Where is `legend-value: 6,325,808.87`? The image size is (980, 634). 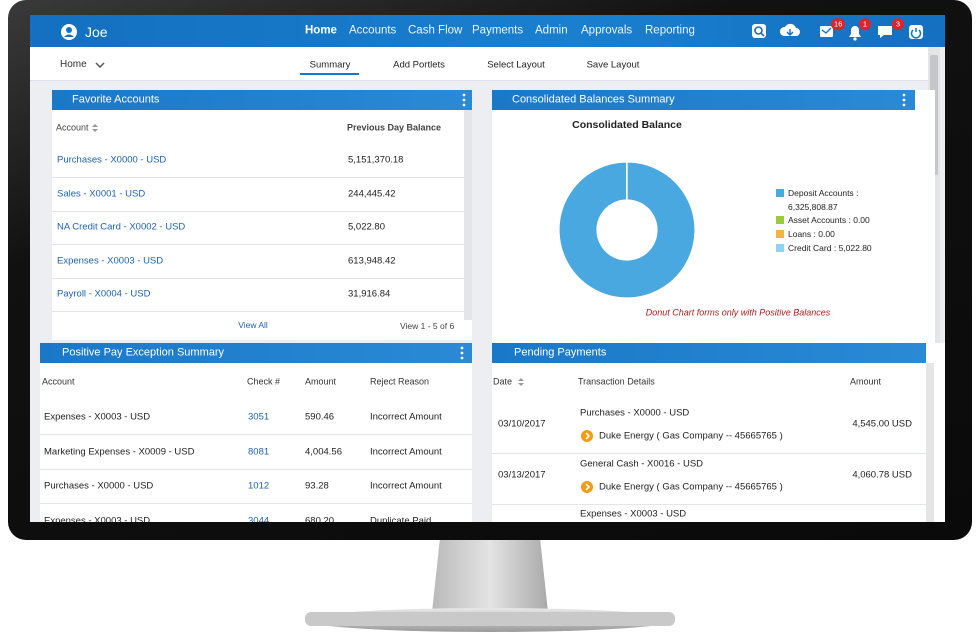 legend-value: 6,325,808.87 is located at coordinates (813, 206).